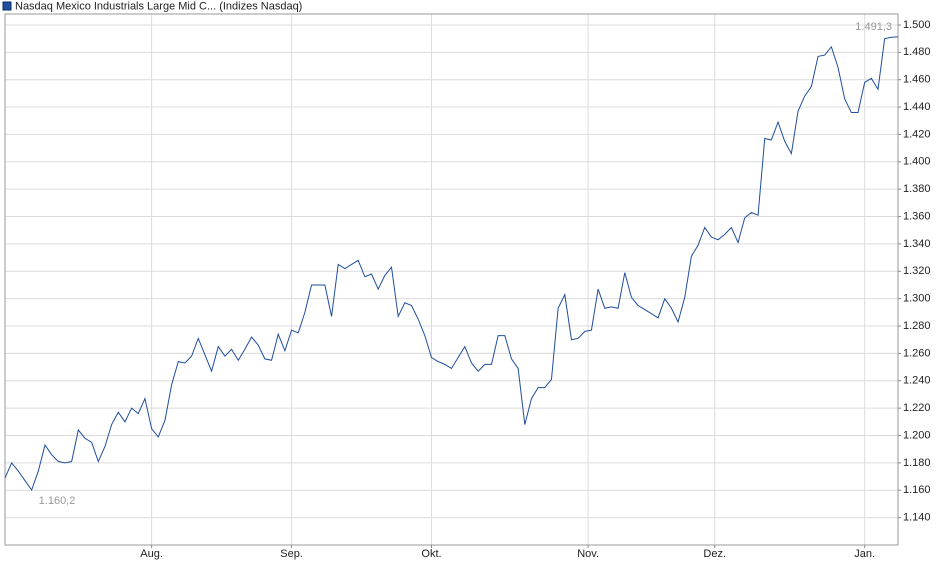 This screenshot has width=940, height=579. Describe the element at coordinates (917, 353) in the screenshot. I see `y-tick-label: 1.260` at that location.